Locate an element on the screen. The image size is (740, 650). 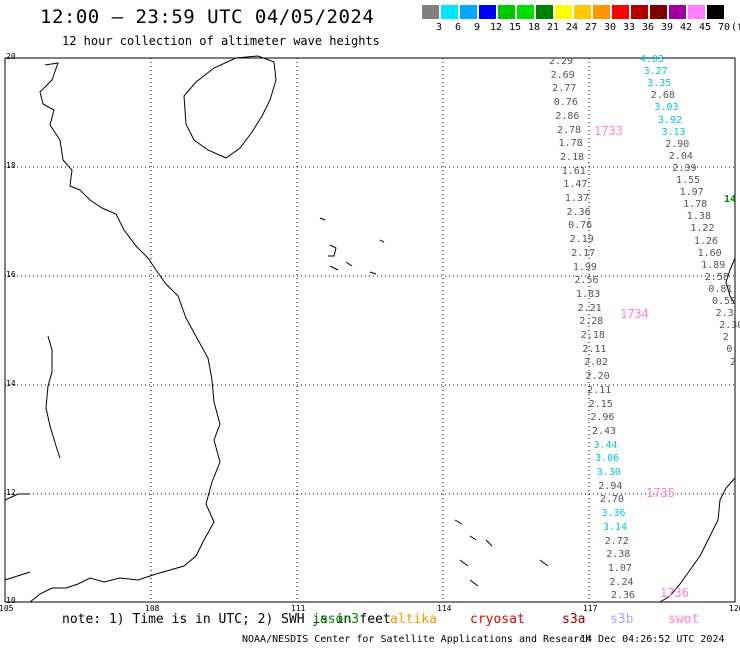
track-value: 2.70 is located at coordinates (611, 500).